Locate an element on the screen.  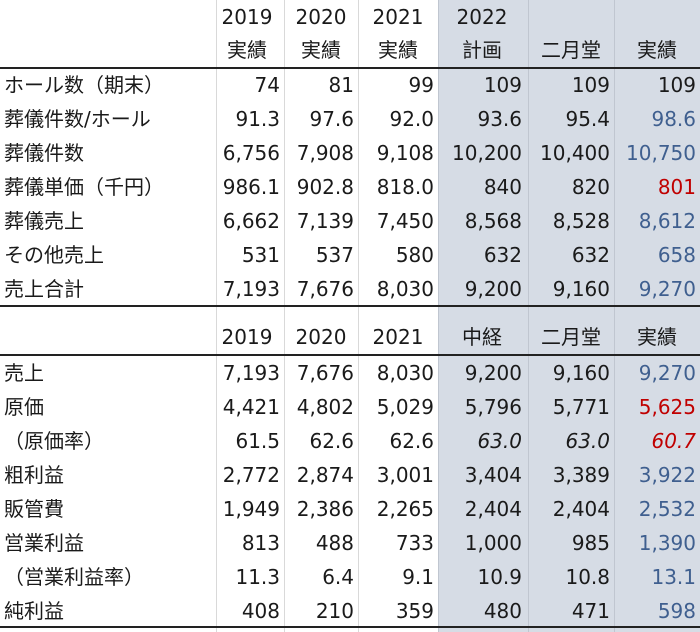
table-row: 販管費 1,949 2,386 2,265 2,404 2,404 2,532 is located at coordinates (350, 509).